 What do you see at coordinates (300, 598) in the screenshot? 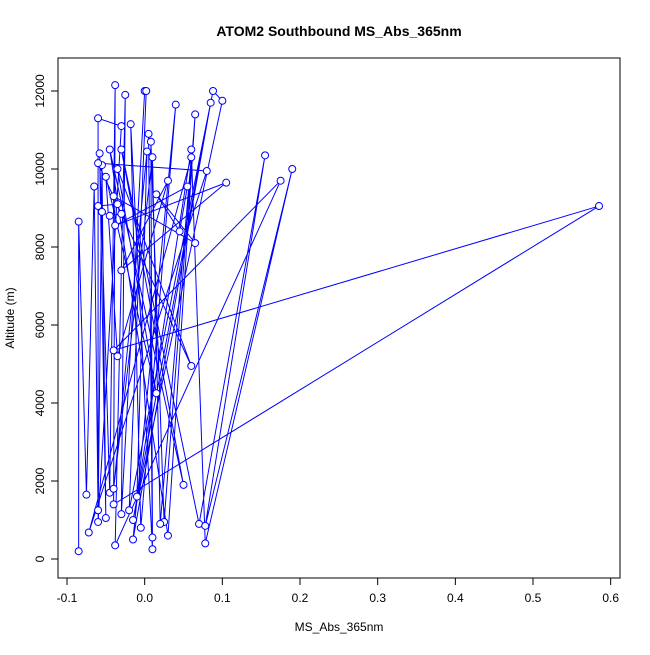
I see `x-tick-label: 0.2` at bounding box center [300, 598].